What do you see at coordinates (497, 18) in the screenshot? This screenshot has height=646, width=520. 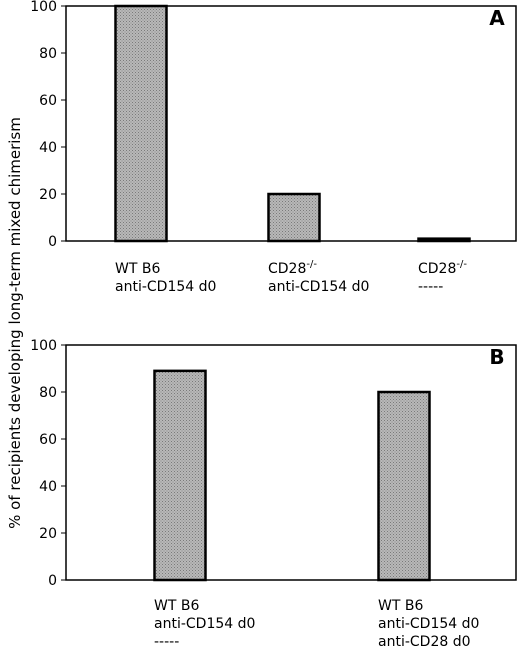 I see `panel-letter: A` at bounding box center [497, 18].